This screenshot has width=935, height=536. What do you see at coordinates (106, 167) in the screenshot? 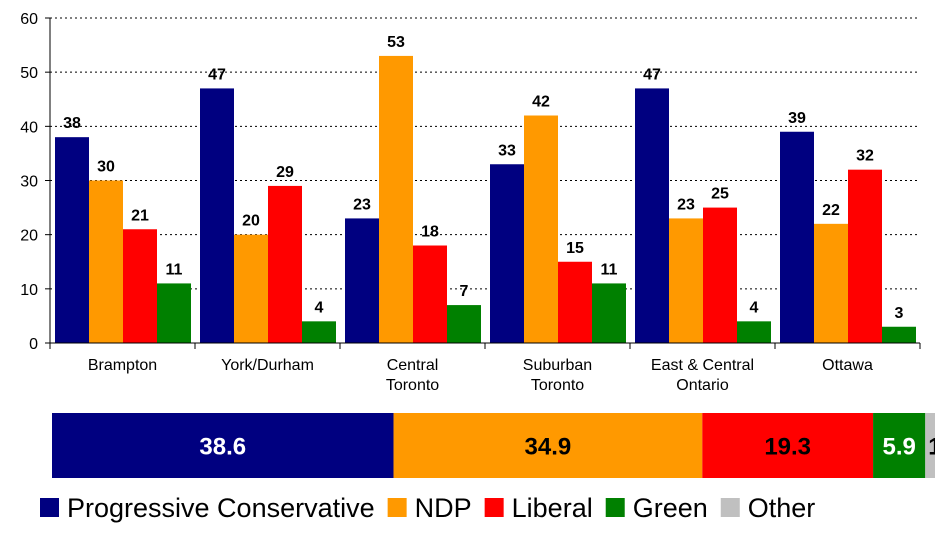
I see `data-label: 30` at bounding box center [106, 167].